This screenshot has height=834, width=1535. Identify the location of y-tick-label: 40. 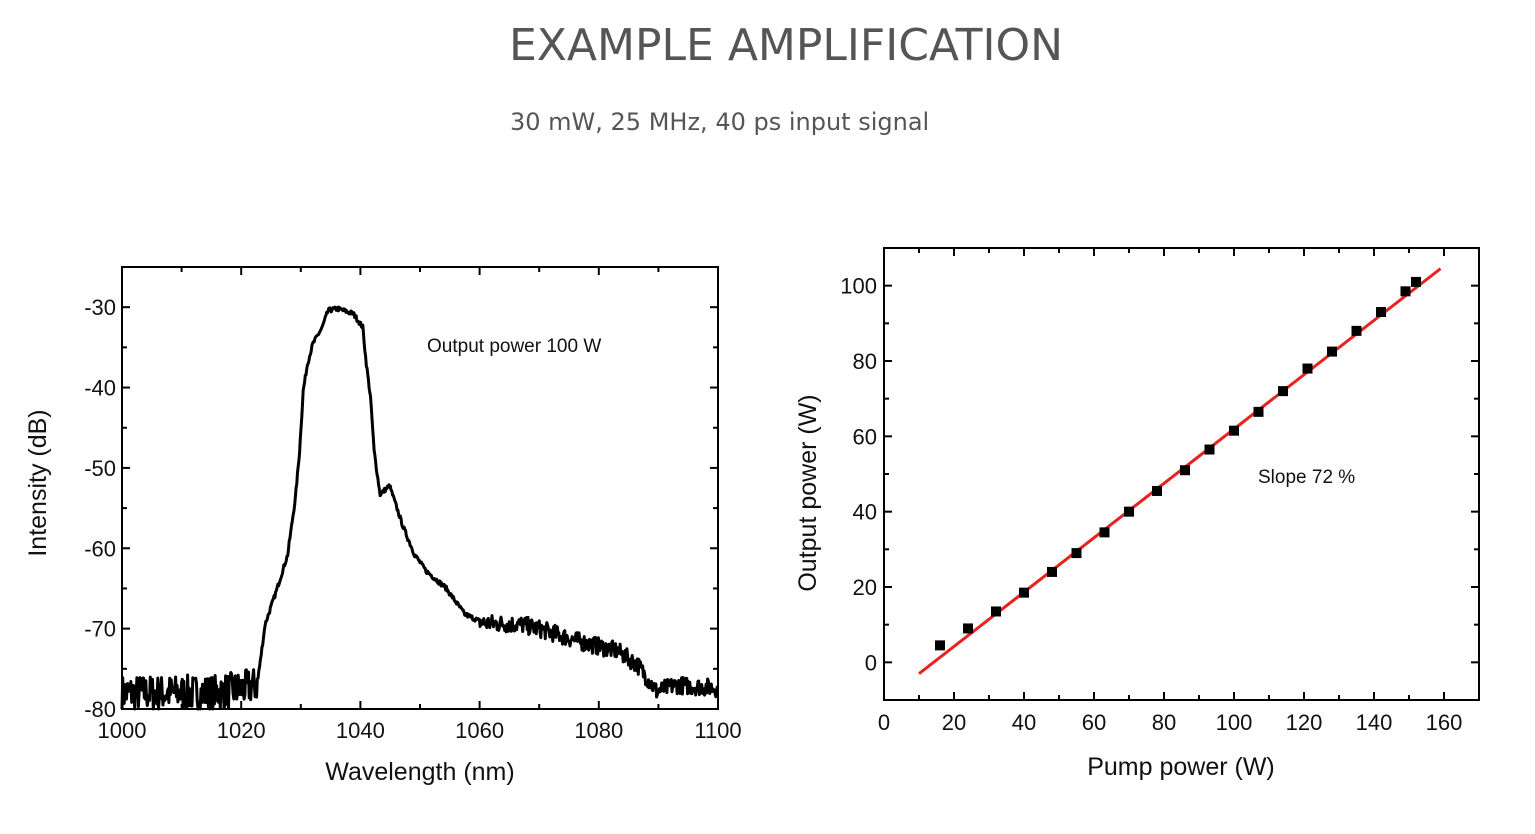
(865, 512).